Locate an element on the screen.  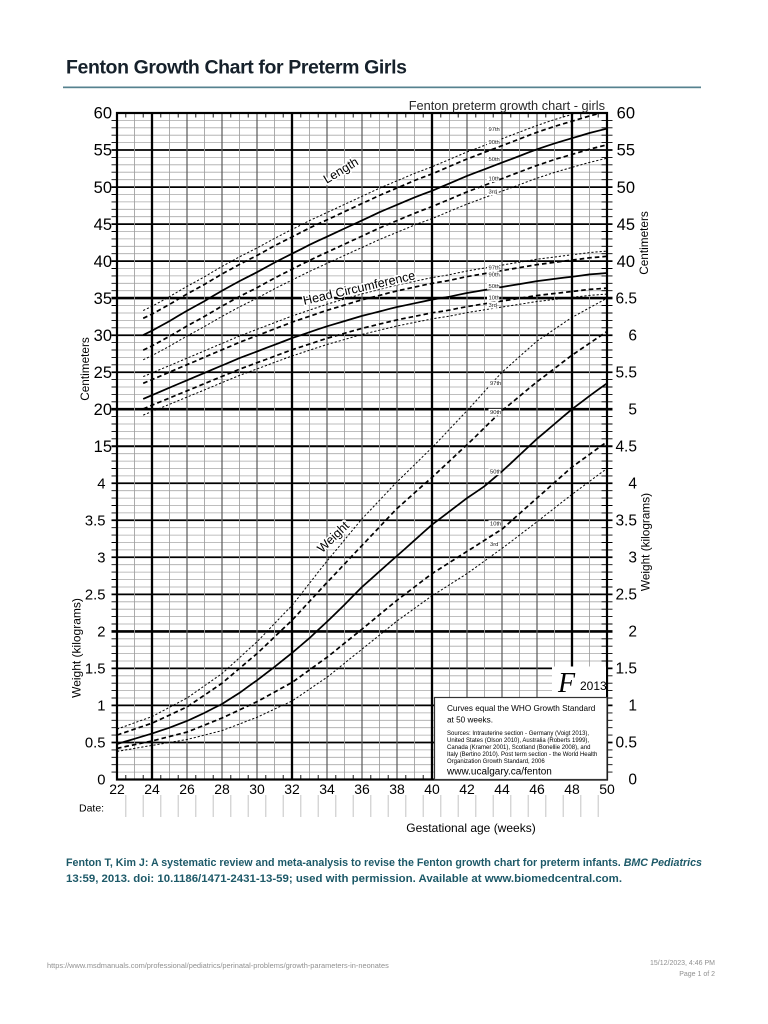
svg-text:Fenton Growth Chart for Preter: Fenton Growth Chart for Preterm Girls is located at coordinates (236, 68).